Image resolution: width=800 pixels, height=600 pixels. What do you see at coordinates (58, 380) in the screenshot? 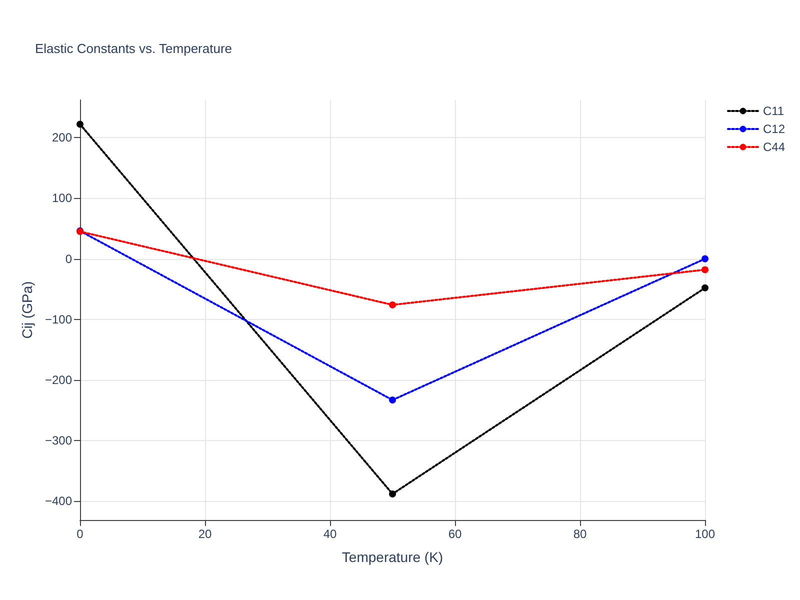
I see `y-tick-label: −200` at bounding box center [58, 380].